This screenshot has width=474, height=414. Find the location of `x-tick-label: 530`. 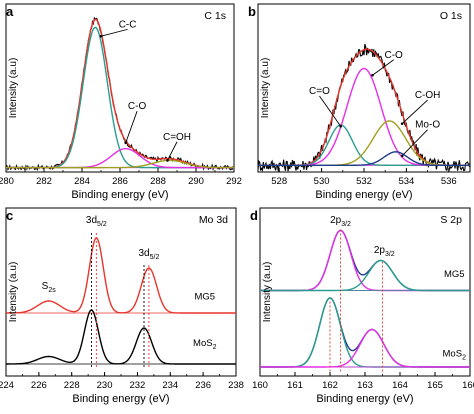

x-tick-label: 530 is located at coordinates (322, 181).